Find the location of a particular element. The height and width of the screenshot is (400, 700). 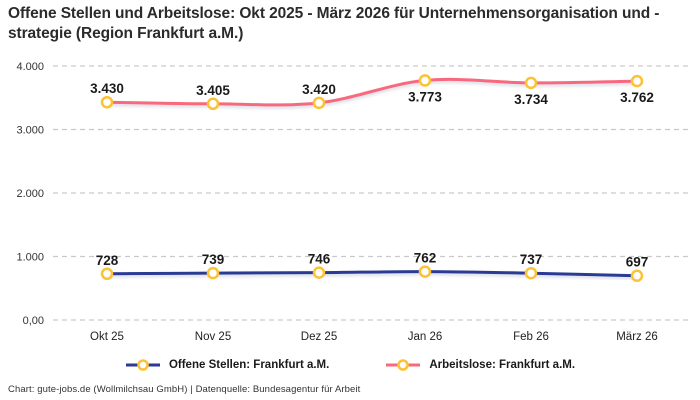

y-axis-tick-label: 2.000 is located at coordinates (30, 194).